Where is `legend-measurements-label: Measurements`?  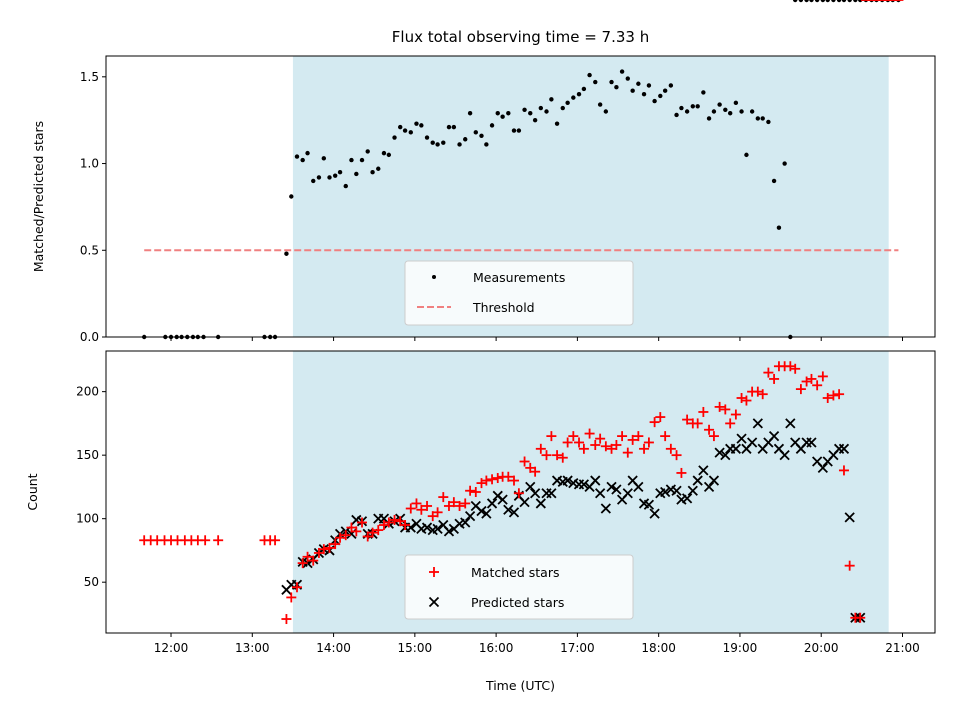 legend-measurements-label: Measurements is located at coordinates (519, 277).